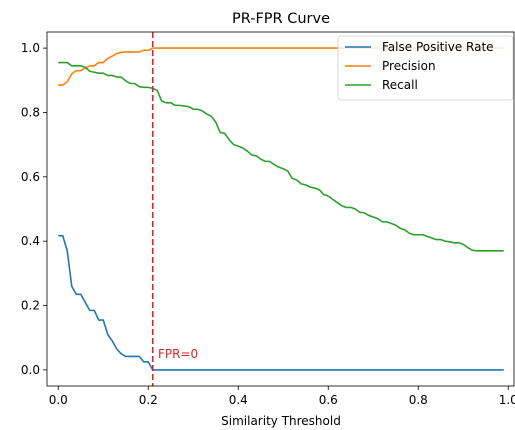 This screenshot has height=430, width=515. I want to click on y-tick-label: 0.8, so click(30, 112).